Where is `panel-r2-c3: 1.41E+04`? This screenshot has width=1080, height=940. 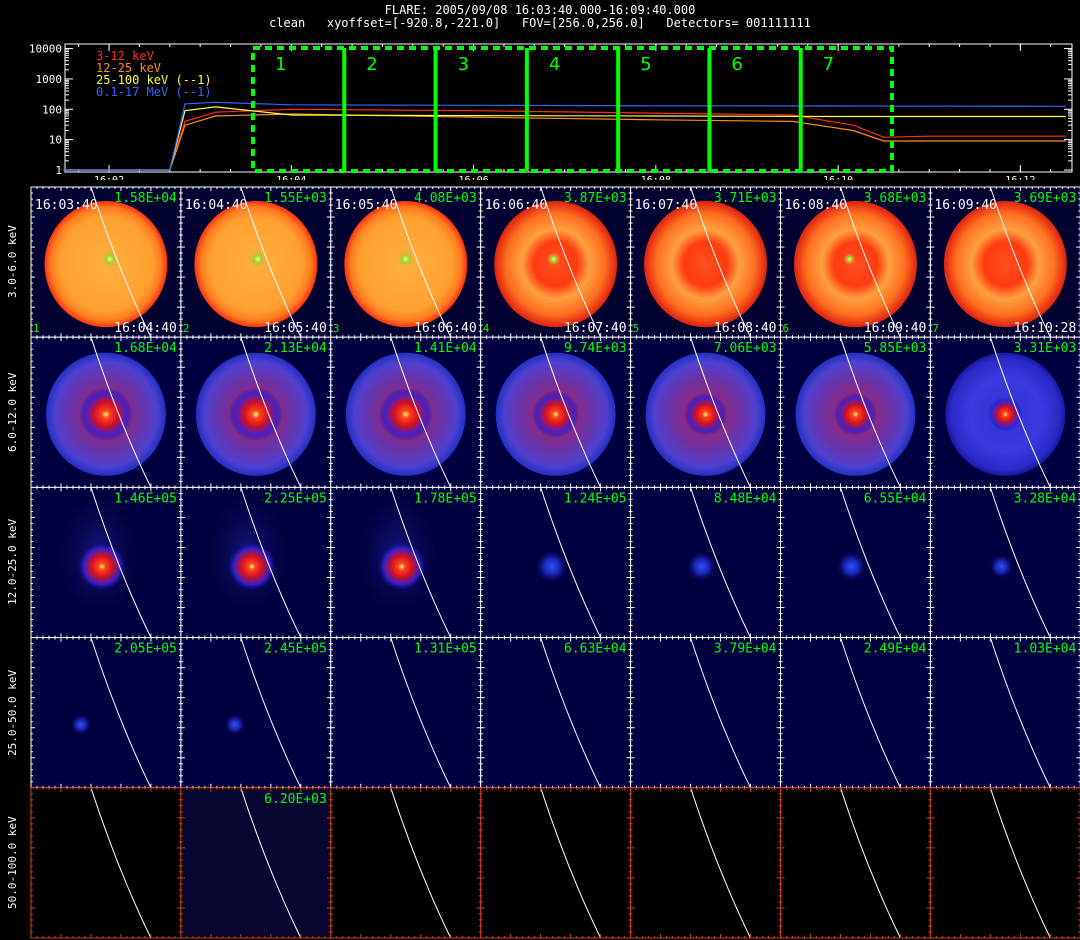
panel-r2-c3: 1.41E+04 is located at coordinates (406, 412).